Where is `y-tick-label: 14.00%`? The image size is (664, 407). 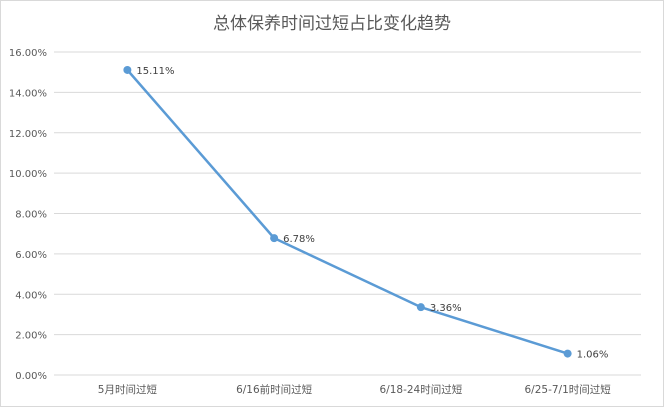 y-tick-label: 14.00% is located at coordinates (28, 93).